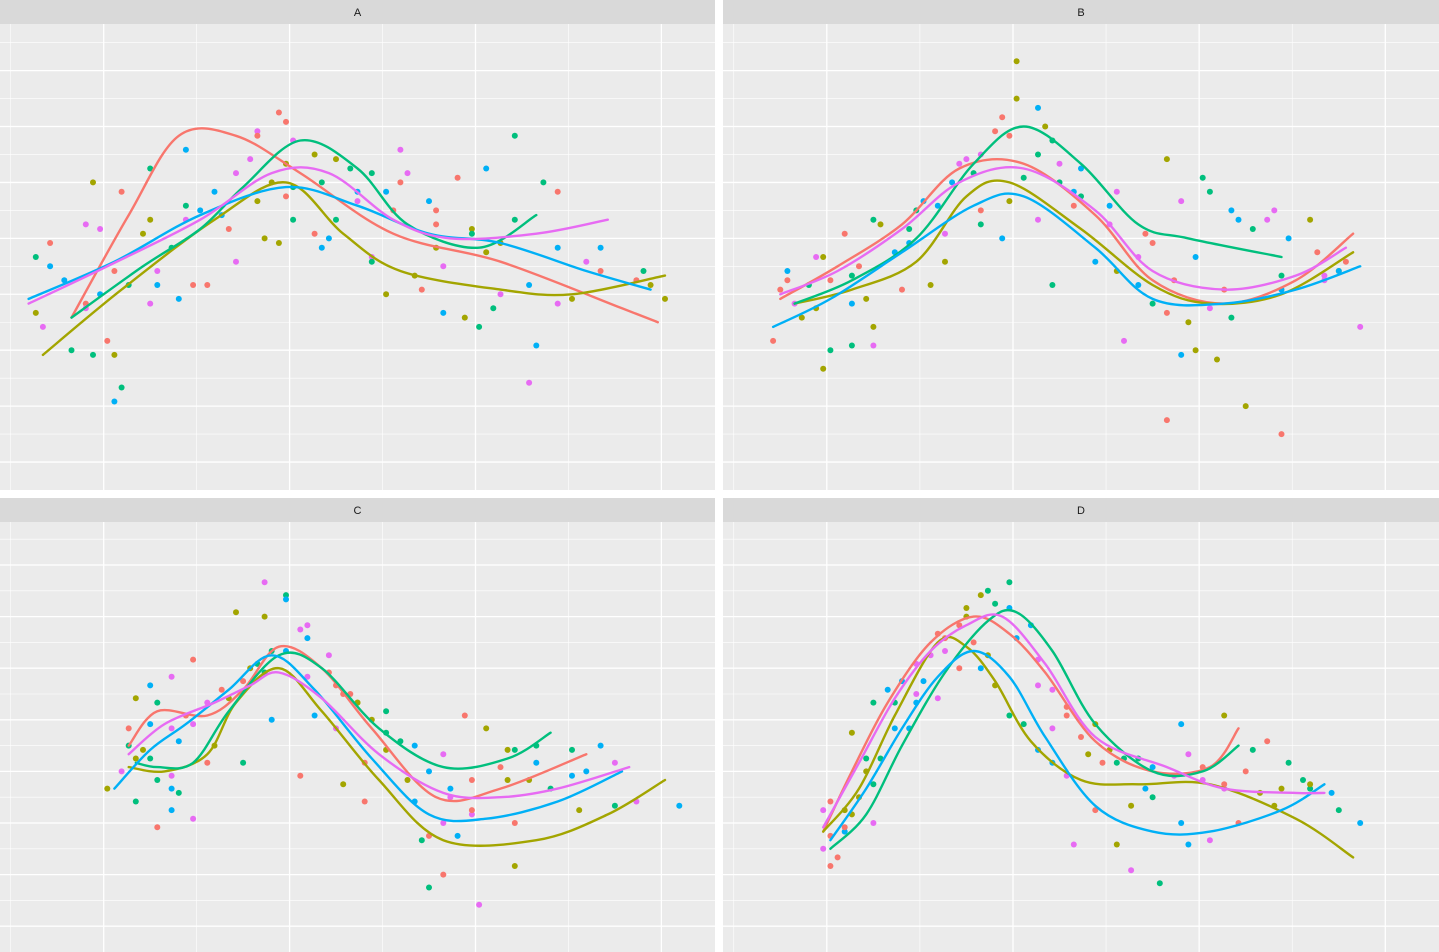  I want to click on trend-layer, so click(390, 745).